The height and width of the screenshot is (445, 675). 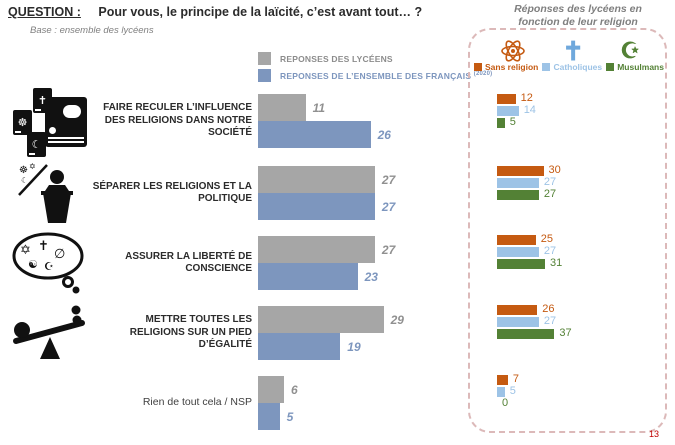 What do you see at coordinates (630, 50) in the screenshot?
I see `crescent-icon: ☪` at bounding box center [630, 50].